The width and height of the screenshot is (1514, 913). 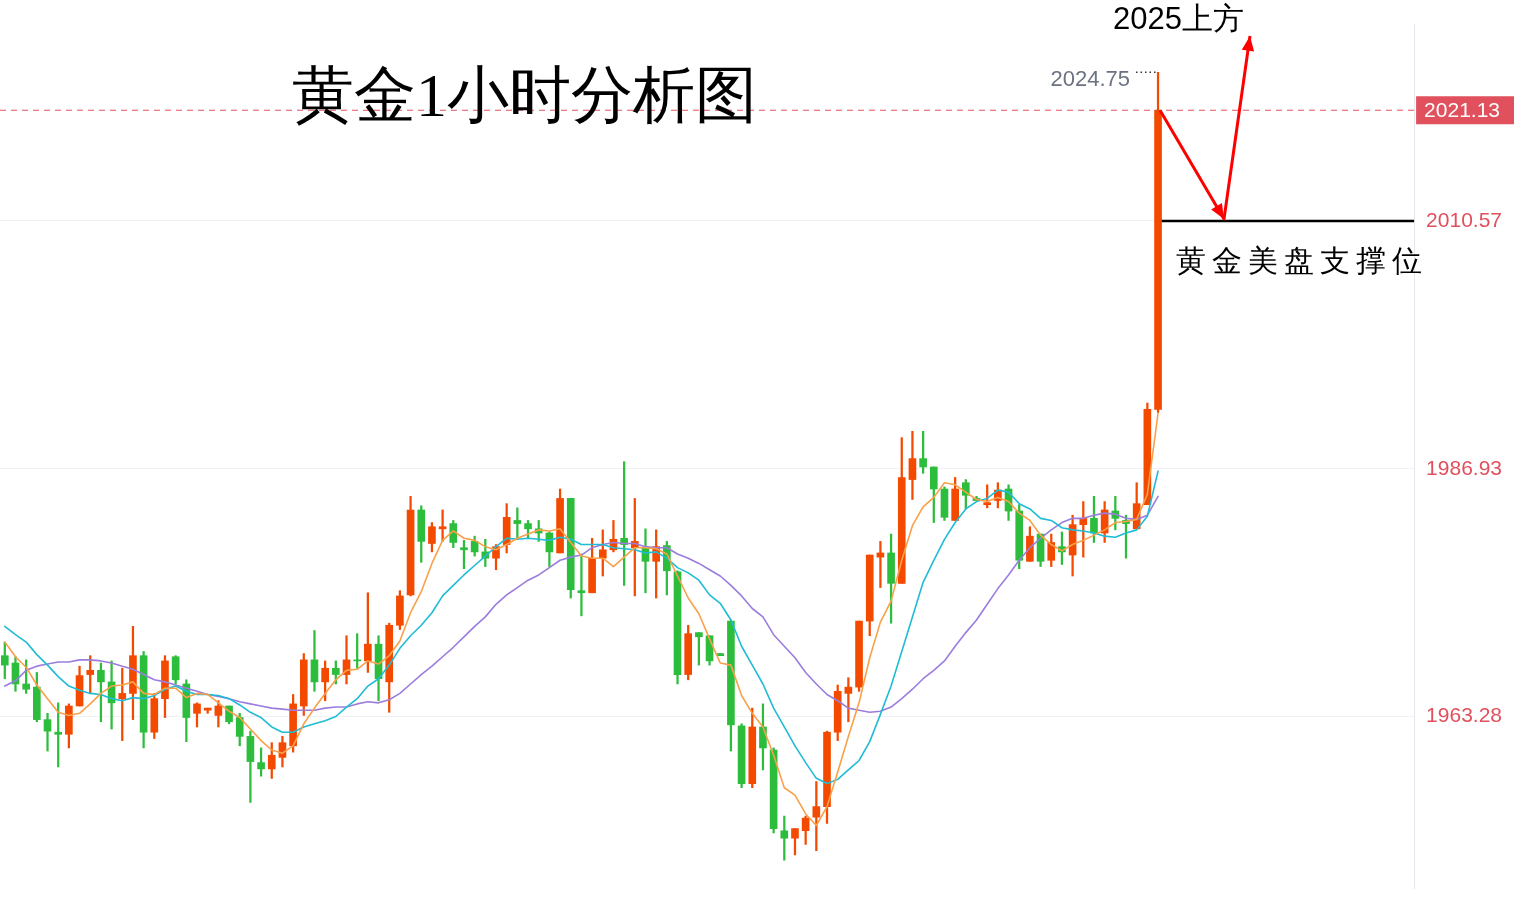 I want to click on ref-line-label: 2021.13, so click(x=1462, y=110).